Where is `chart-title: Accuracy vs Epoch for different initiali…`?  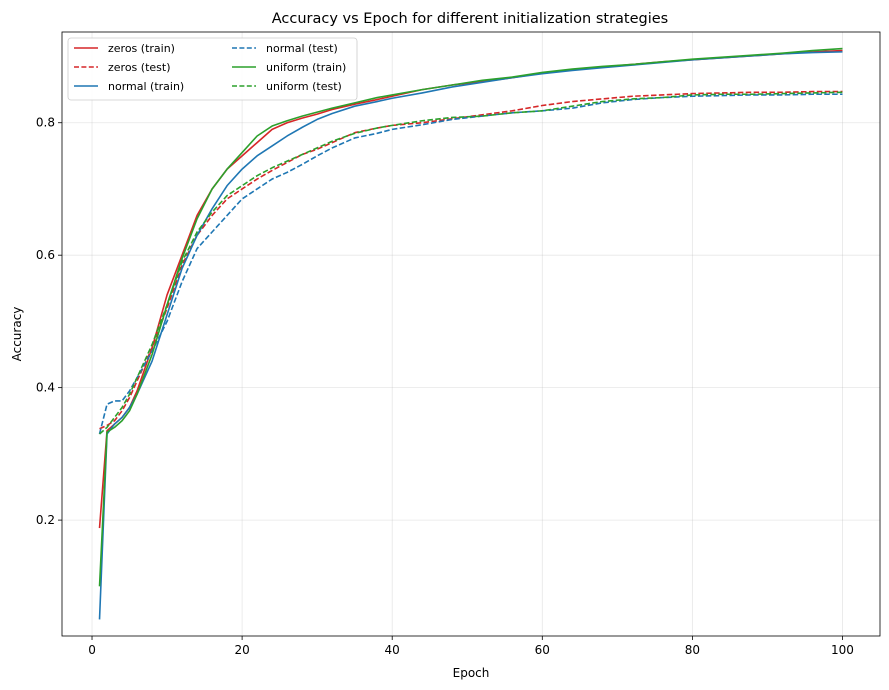 chart-title: Accuracy vs Epoch for different initiali… is located at coordinates (470, 19).